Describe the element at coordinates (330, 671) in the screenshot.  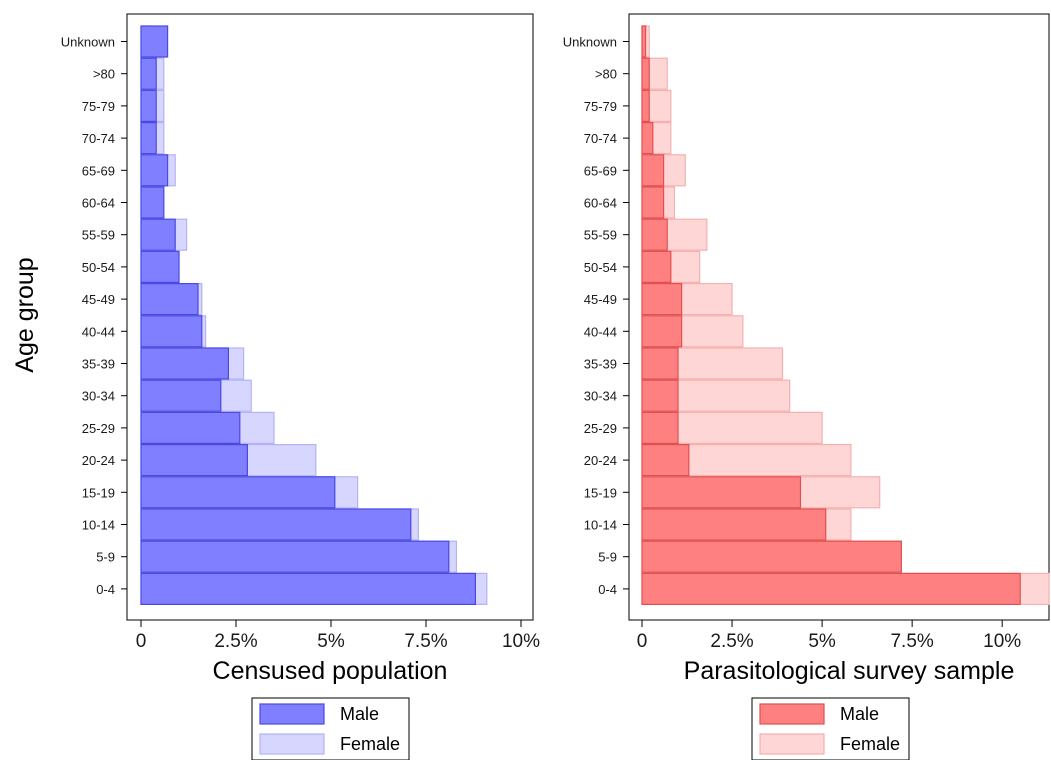
I see `x-axis-title: Censused population` at that location.